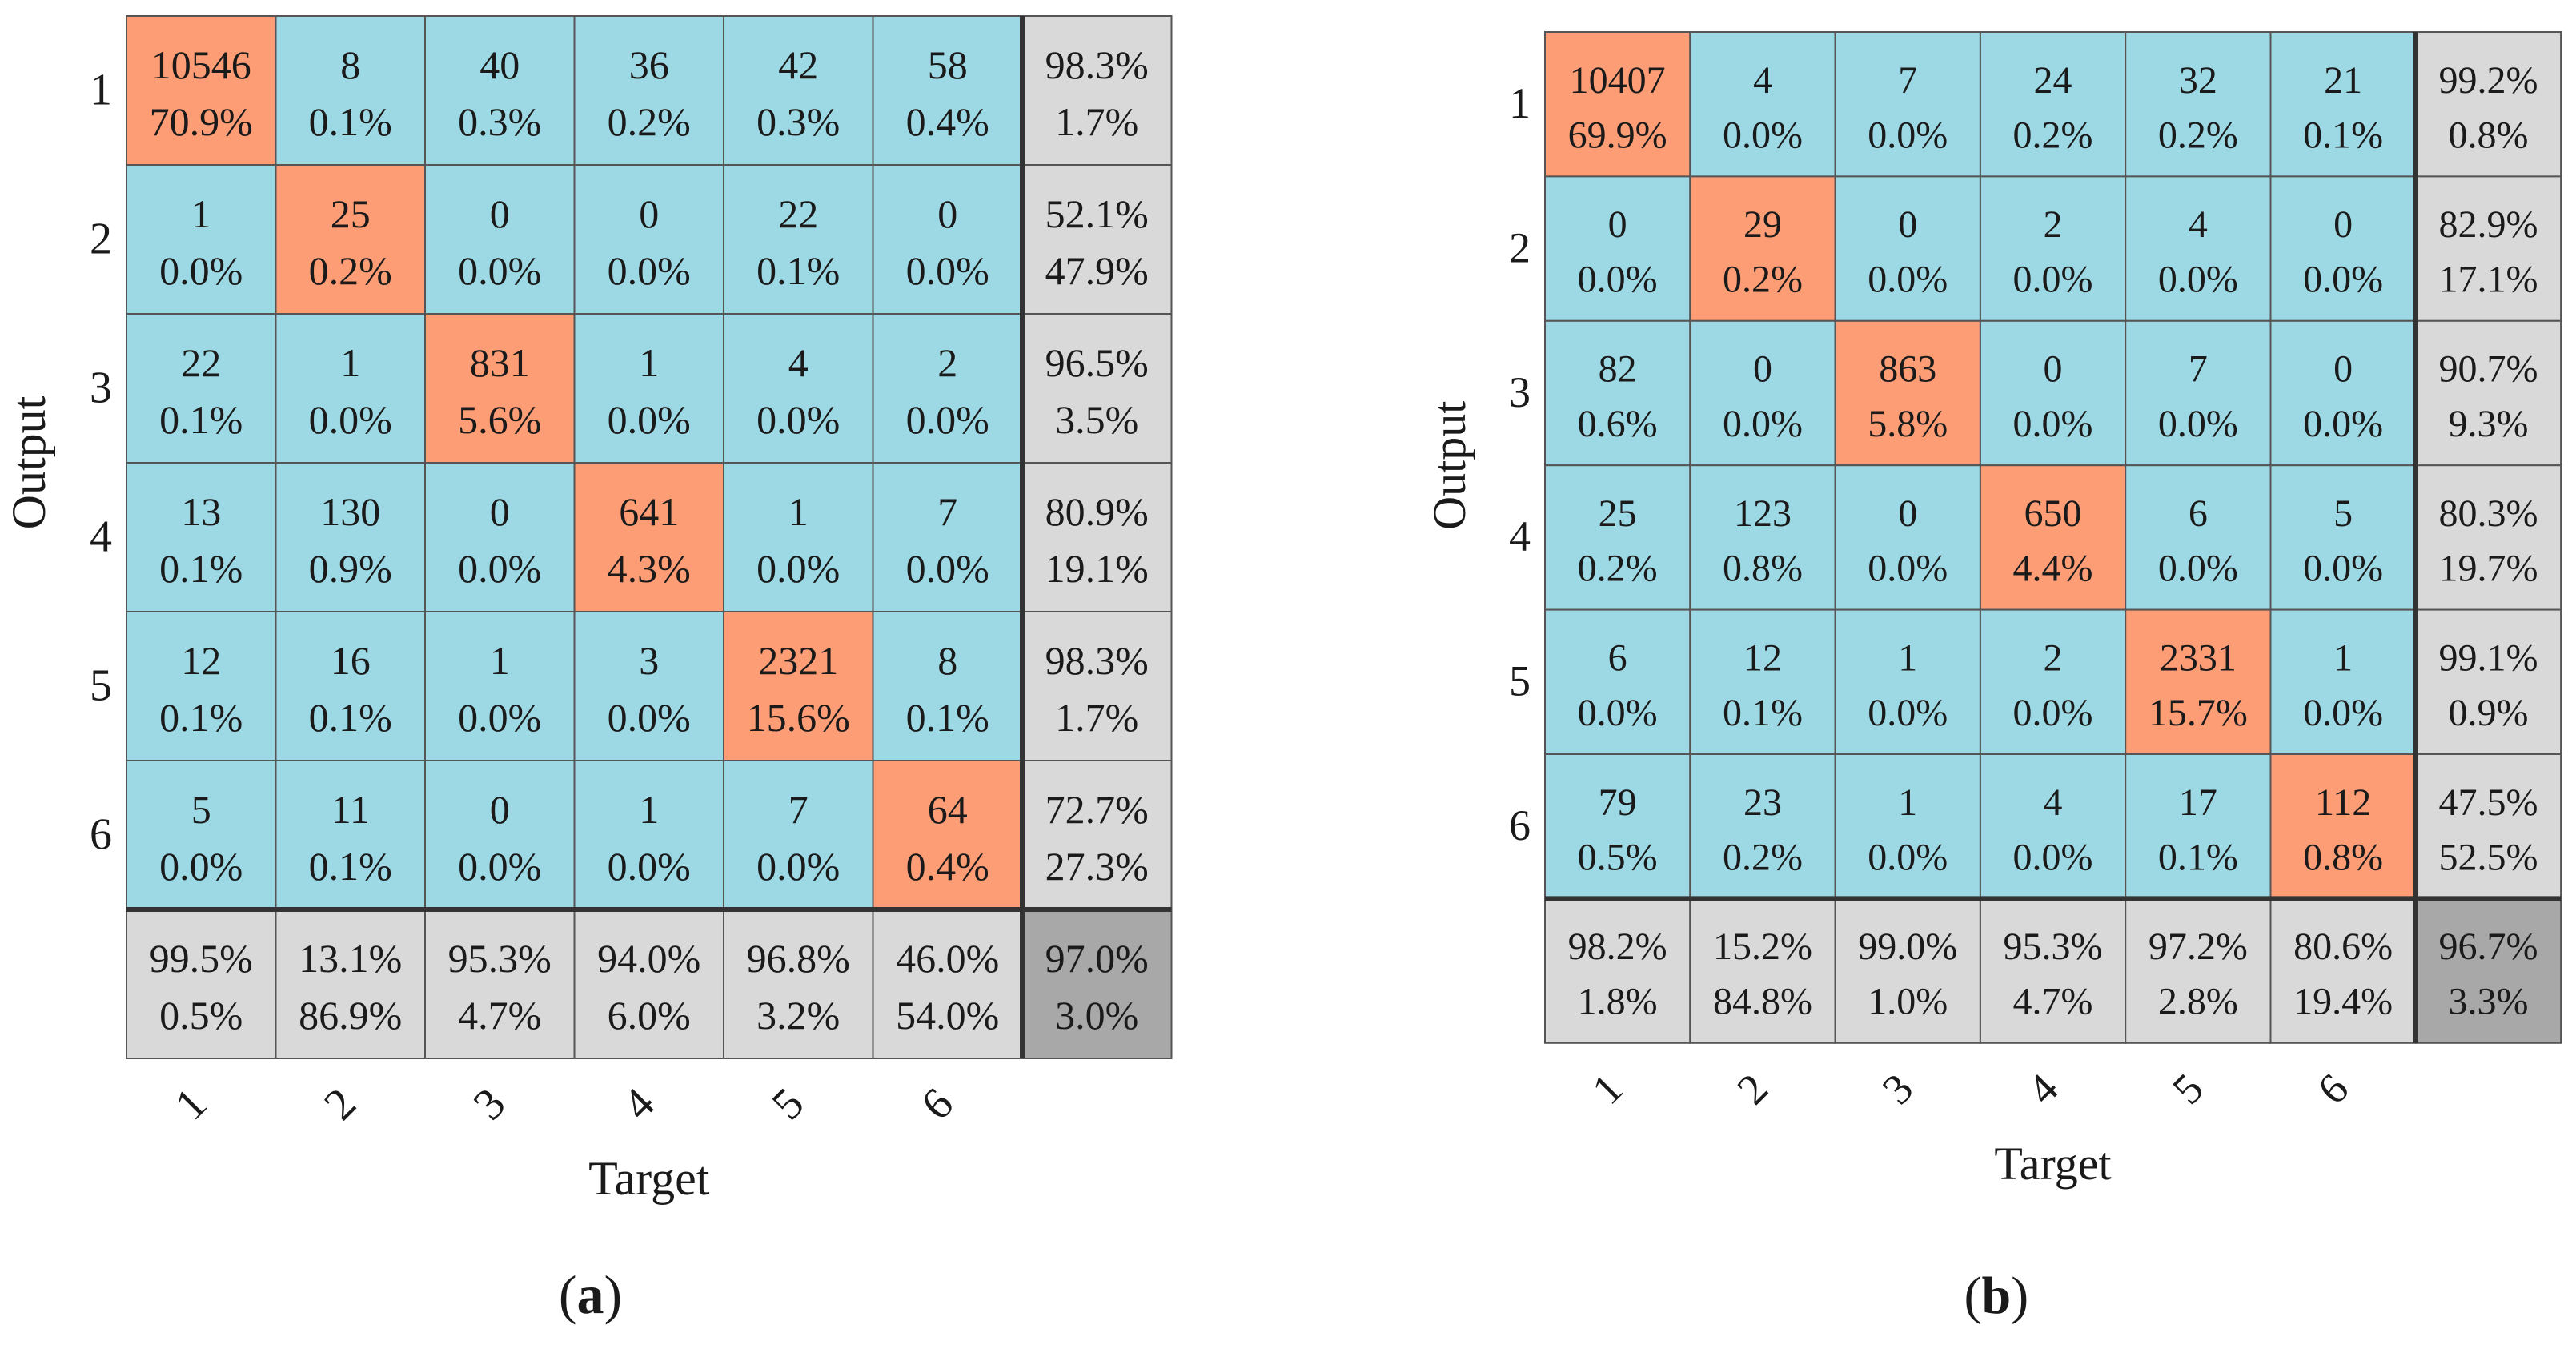 The width and height of the screenshot is (2576, 1353). I want to click on cell-r5-c6-value: 1, so click(2343, 657).